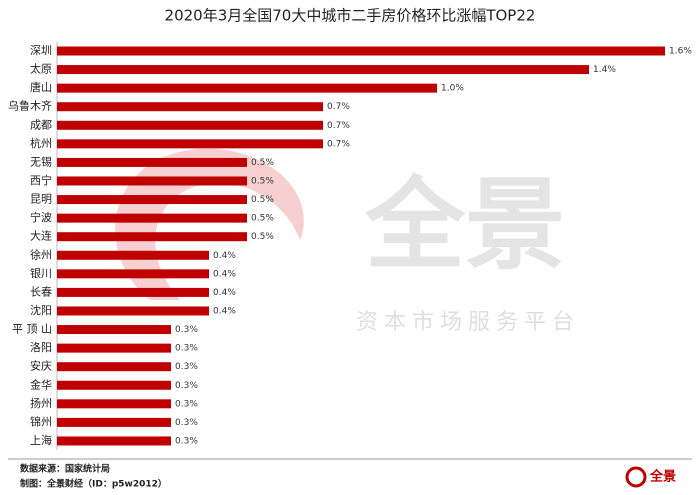 The height and width of the screenshot is (495, 700). What do you see at coordinates (32, 329) in the screenshot?
I see `y-tick-label: 平 顶 山` at bounding box center [32, 329].